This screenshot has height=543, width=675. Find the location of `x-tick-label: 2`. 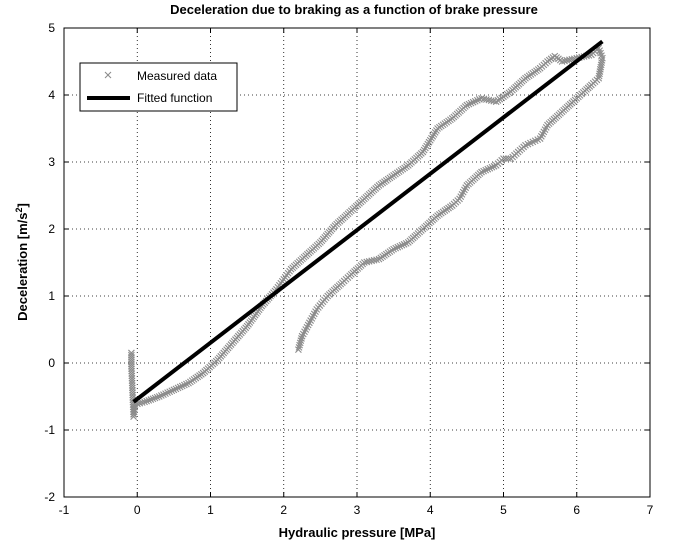

x-tick-label: 2 is located at coordinates (283, 510).